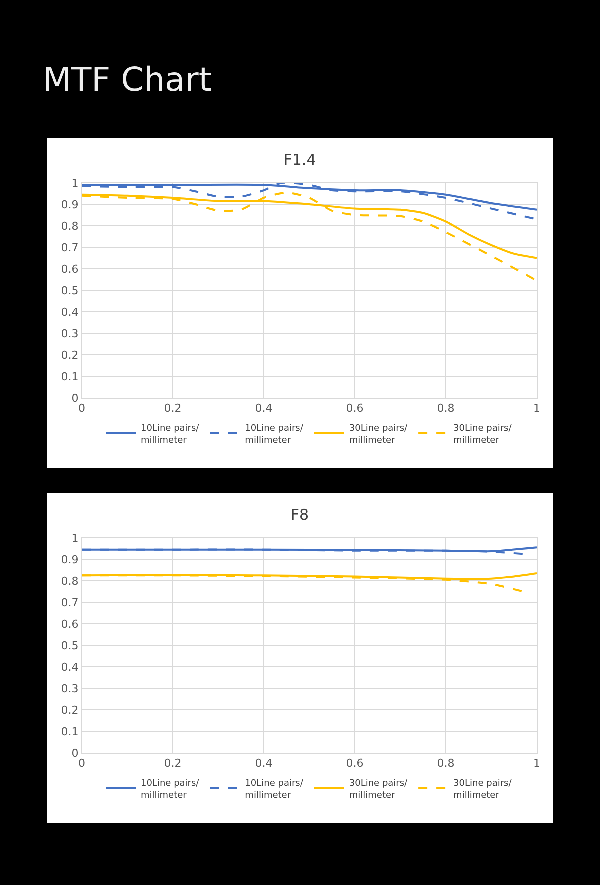 The width and height of the screenshot is (600, 885). What do you see at coordinates (300, 160) in the screenshot?
I see `chart-title: F1.4` at bounding box center [300, 160].